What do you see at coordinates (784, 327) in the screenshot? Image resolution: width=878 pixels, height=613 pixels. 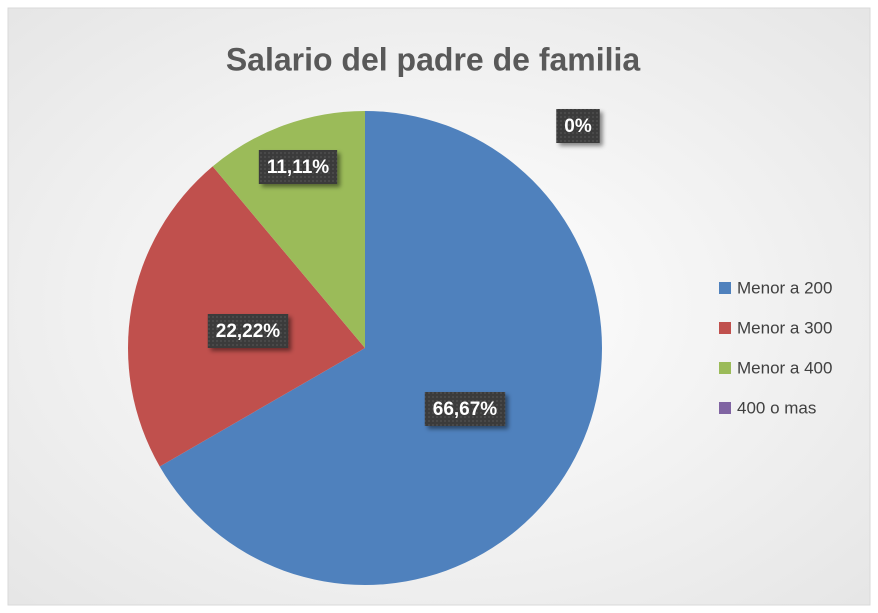 I see `legend-label: Menor a 300` at bounding box center [784, 327].